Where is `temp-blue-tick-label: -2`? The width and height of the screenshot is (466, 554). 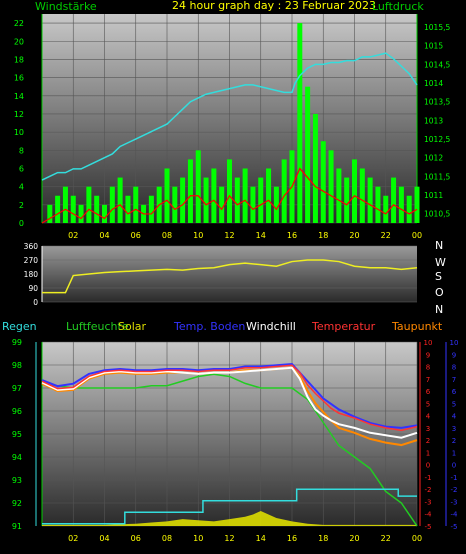
temp-blue-tick-label: -2 is located at coordinates (454, 490).